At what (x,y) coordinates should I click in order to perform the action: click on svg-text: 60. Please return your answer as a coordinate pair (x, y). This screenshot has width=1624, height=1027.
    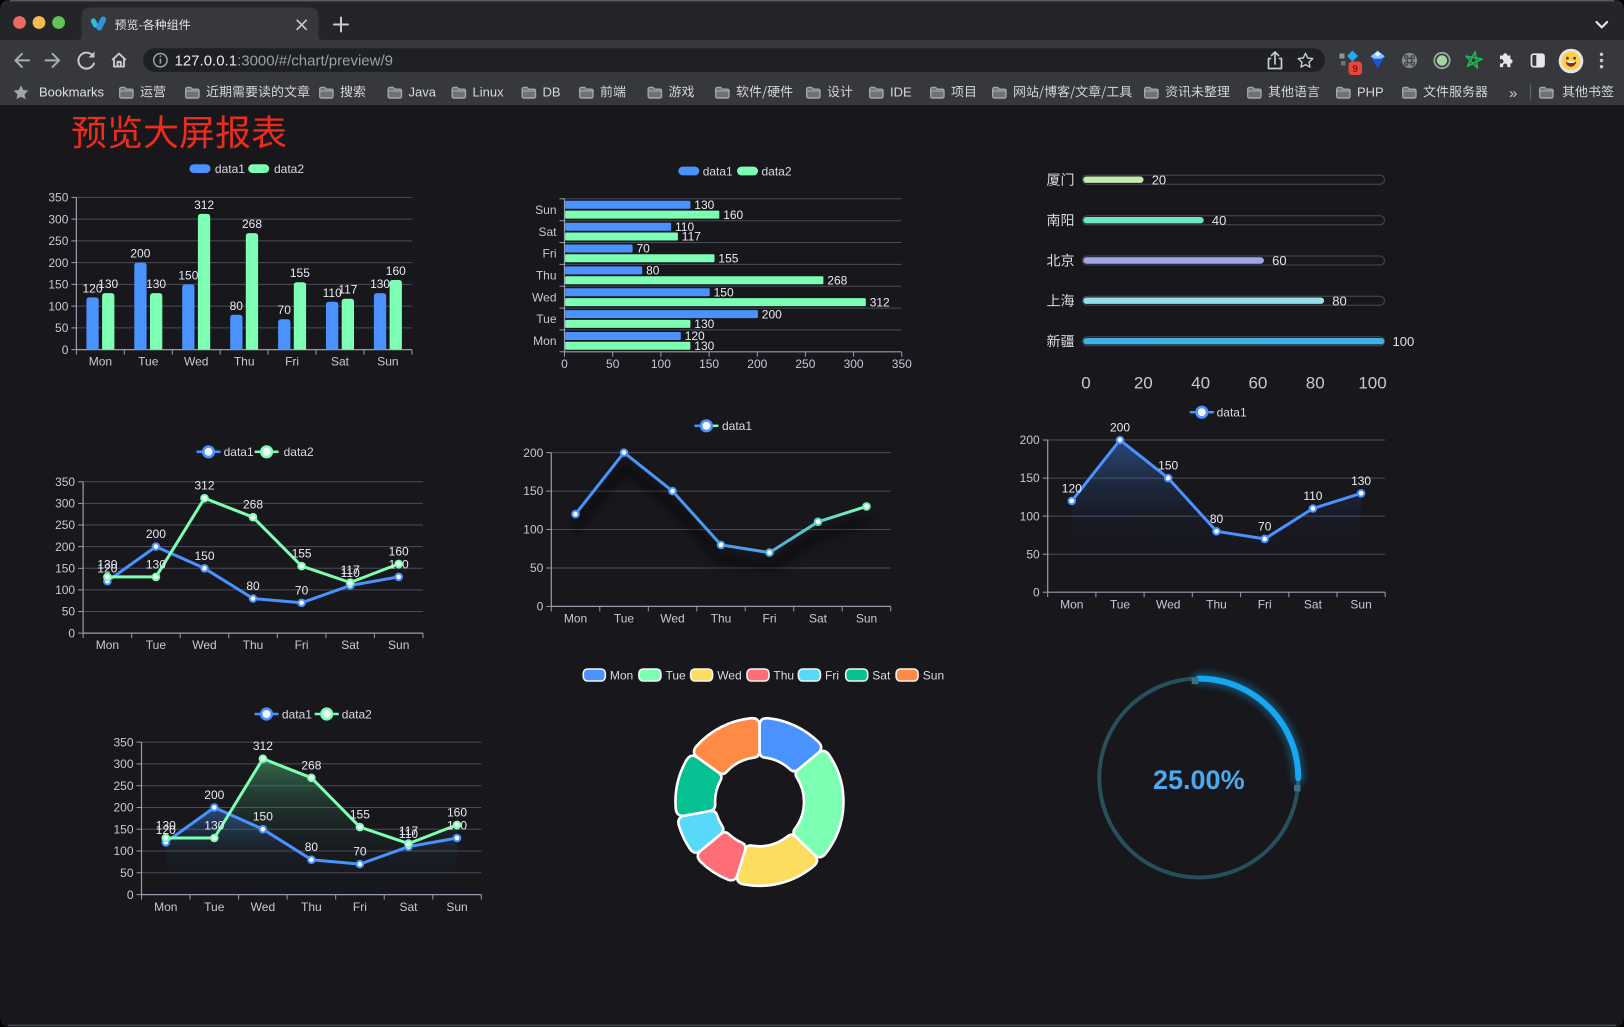
    Looking at the image, I should click on (1257, 383).